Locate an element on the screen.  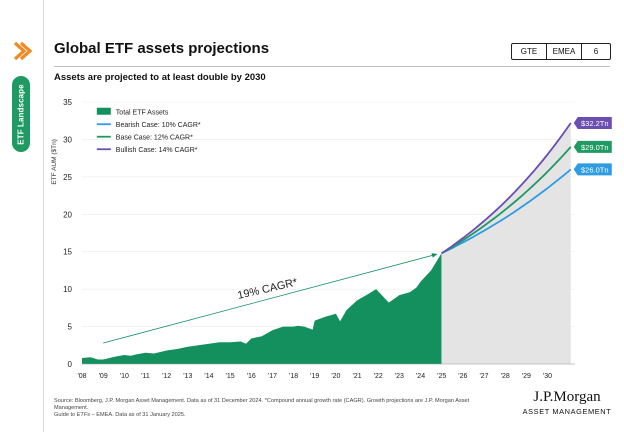
x-tick-label: '13 is located at coordinates (187, 376).